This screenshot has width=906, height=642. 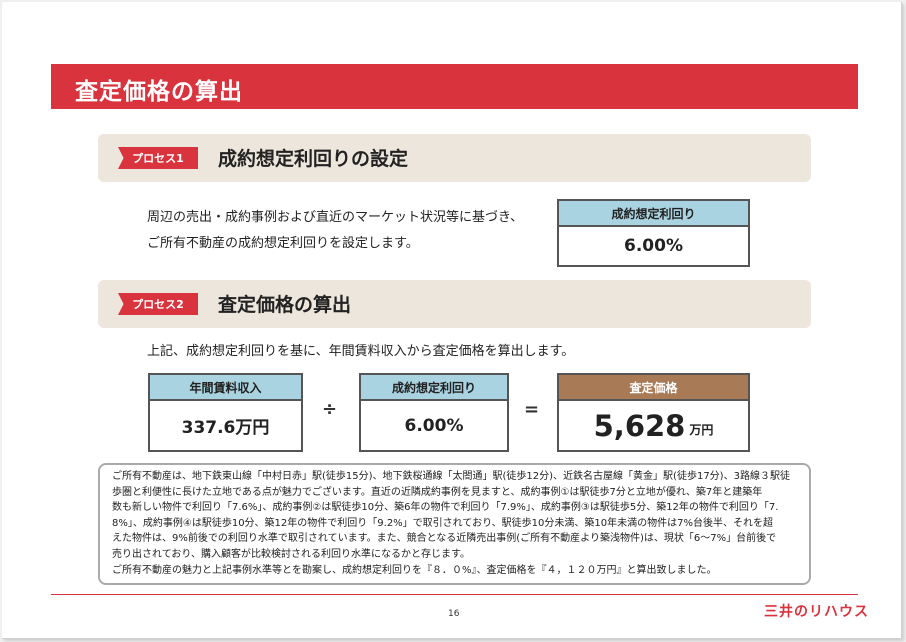 I want to click on process2-title: 査定価格の算出, so click(x=285, y=305).